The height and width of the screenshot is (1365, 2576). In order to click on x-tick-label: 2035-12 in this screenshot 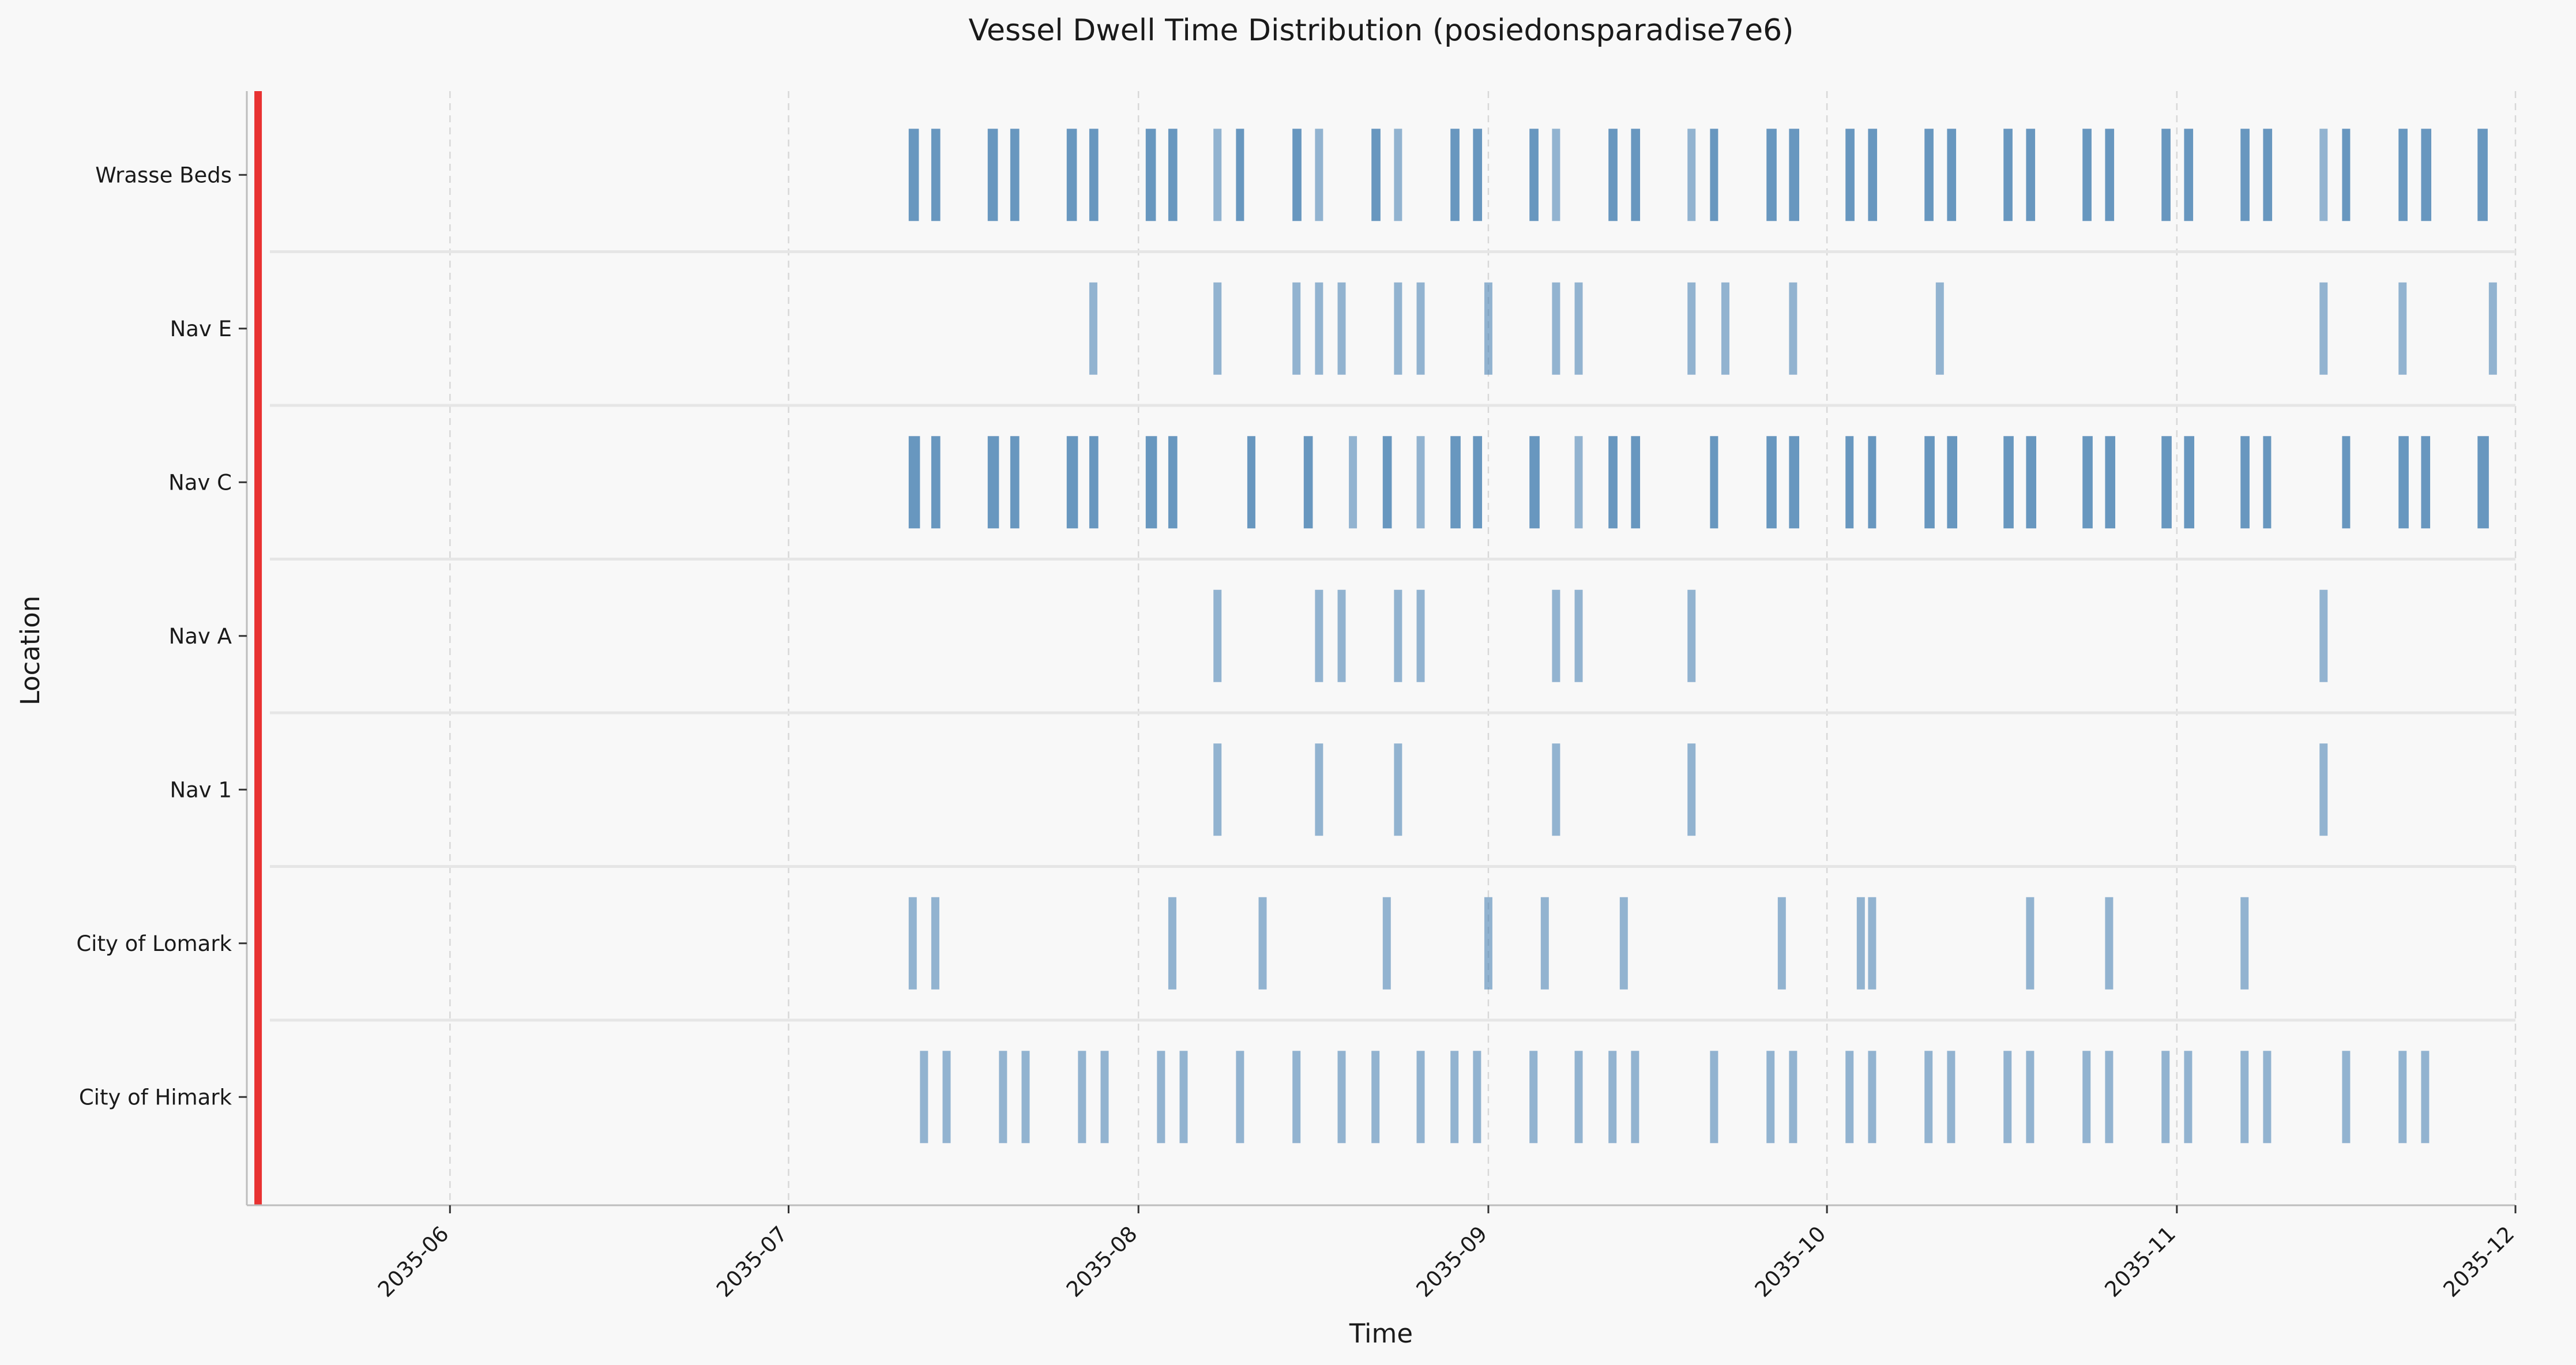, I will do `click(2479, 1261)`.